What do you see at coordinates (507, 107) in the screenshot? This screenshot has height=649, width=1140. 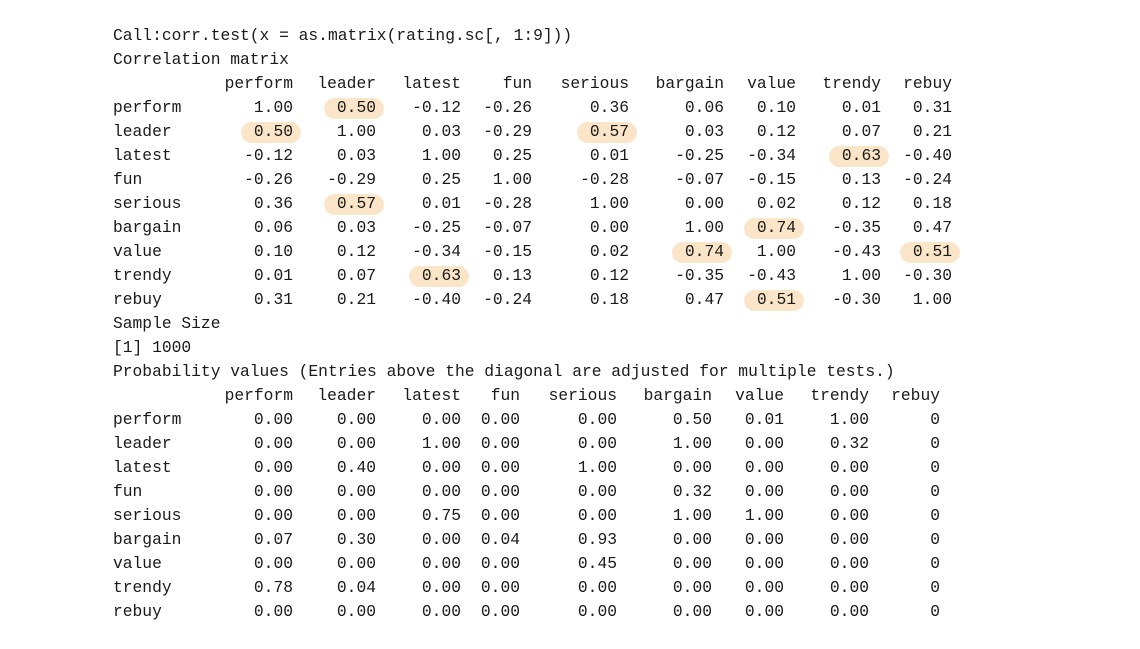 I see `matrix-cell: -0.26` at bounding box center [507, 107].